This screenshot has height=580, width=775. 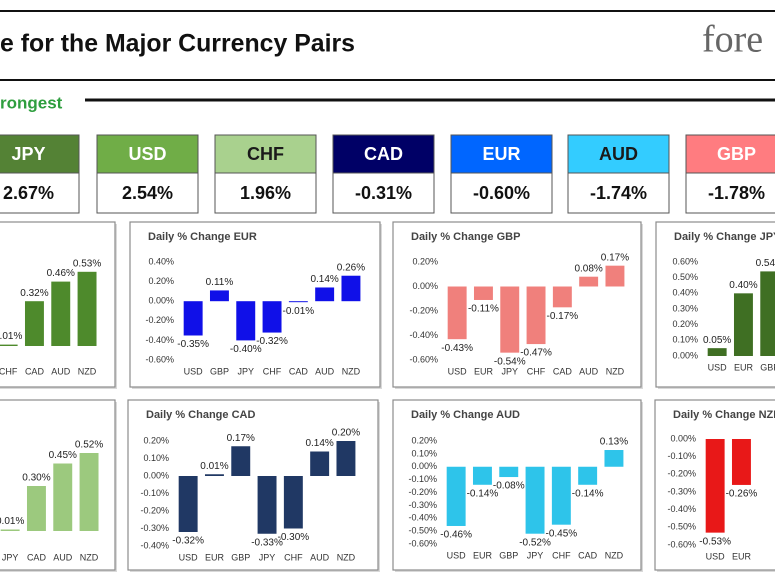 I want to click on tile-currency: EUR, so click(x=501, y=154).